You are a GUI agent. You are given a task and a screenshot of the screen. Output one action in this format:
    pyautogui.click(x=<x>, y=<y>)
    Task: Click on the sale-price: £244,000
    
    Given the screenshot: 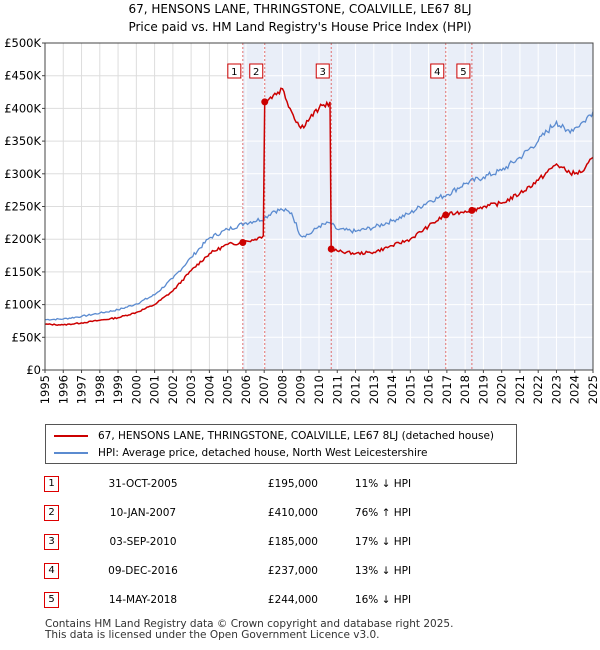 What is the action you would take?
    pyautogui.click(x=292, y=599)
    